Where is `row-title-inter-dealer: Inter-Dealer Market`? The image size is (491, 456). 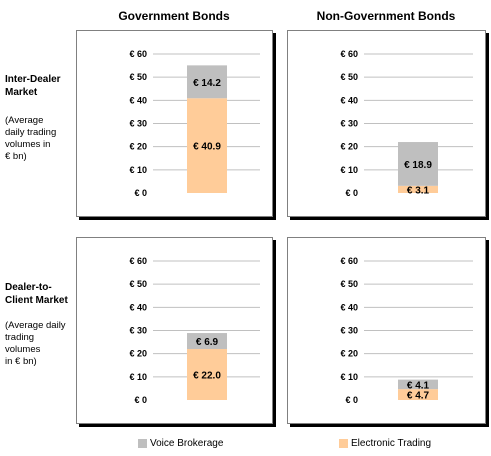
row-title-inter-dealer: Inter-Dealer Market is located at coordinates (33, 86).